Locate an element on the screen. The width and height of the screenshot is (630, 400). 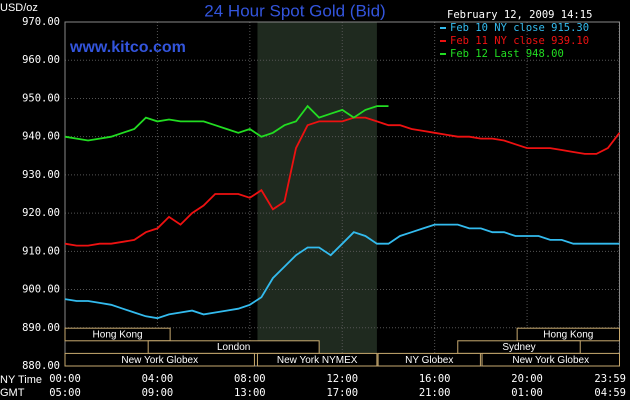
y-tick-label: 930.00 is located at coordinates (41, 175).